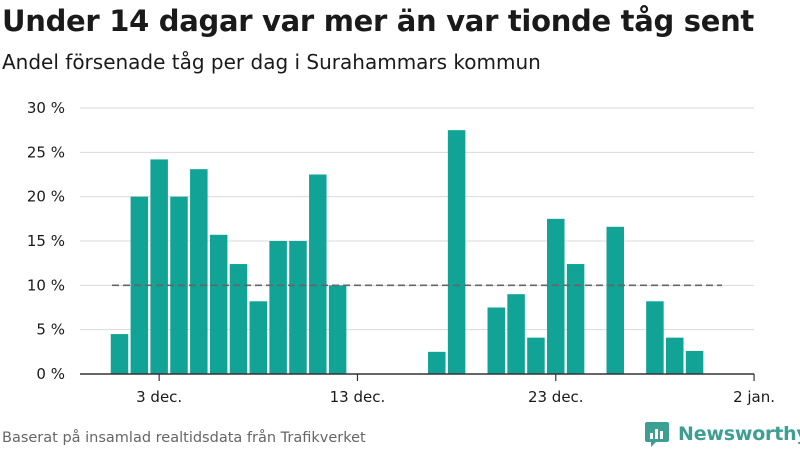 The height and width of the screenshot is (450, 800). I want to click on y-tick-label: 20 %, so click(46, 197).